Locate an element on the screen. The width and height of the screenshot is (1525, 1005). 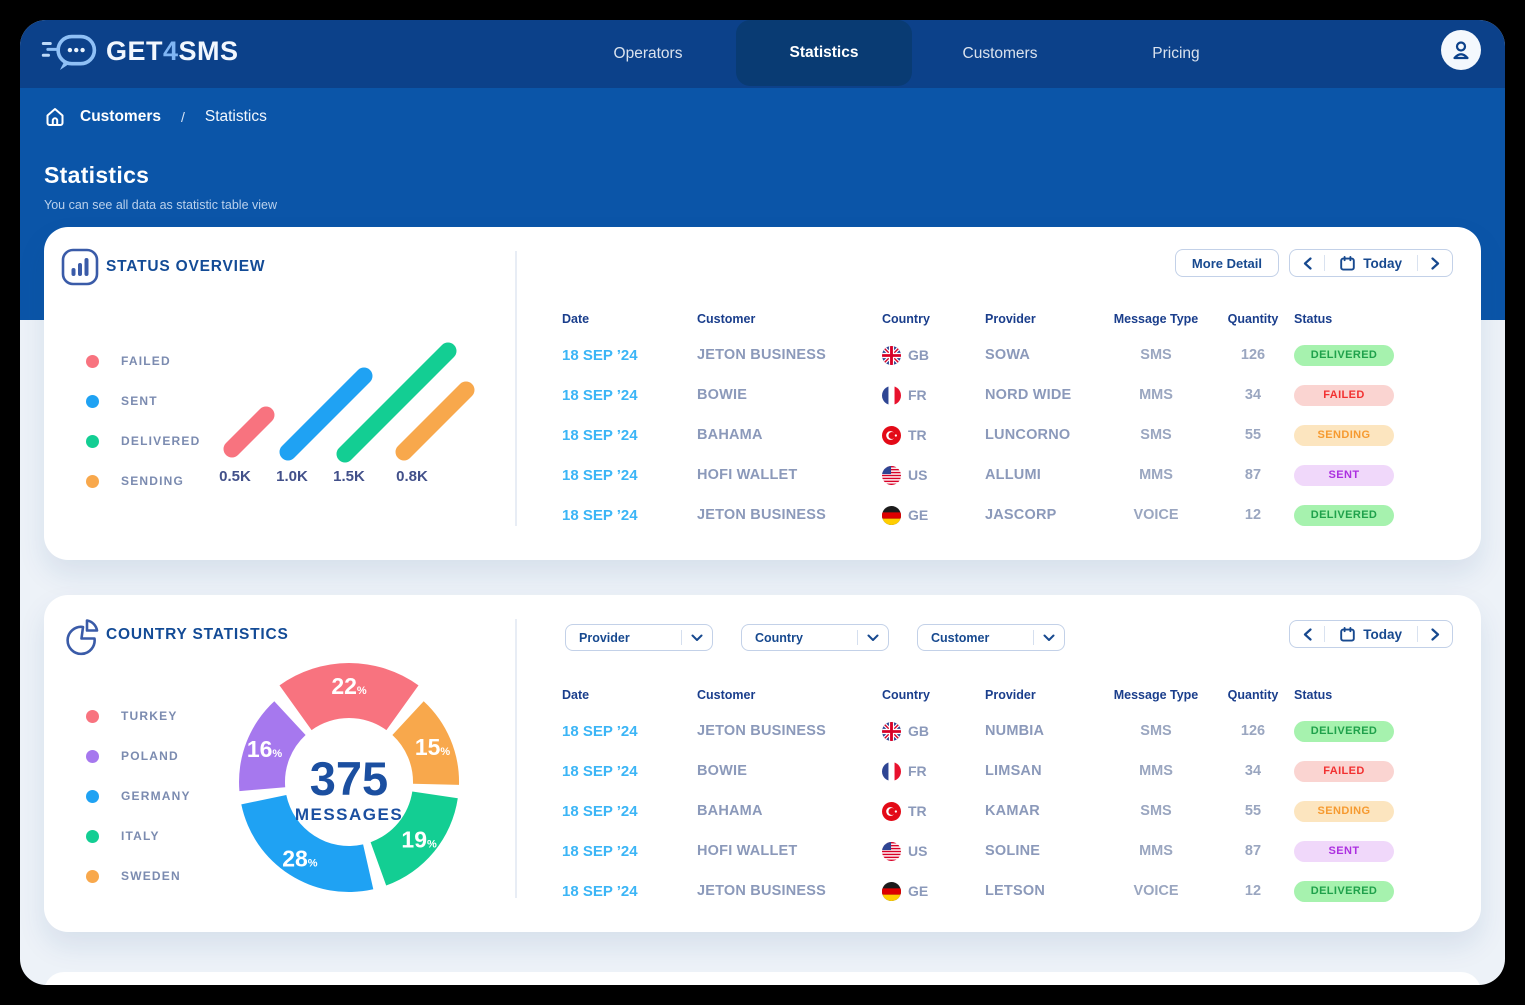
cell-quantity: 87 is located at coordinates (1253, 851).